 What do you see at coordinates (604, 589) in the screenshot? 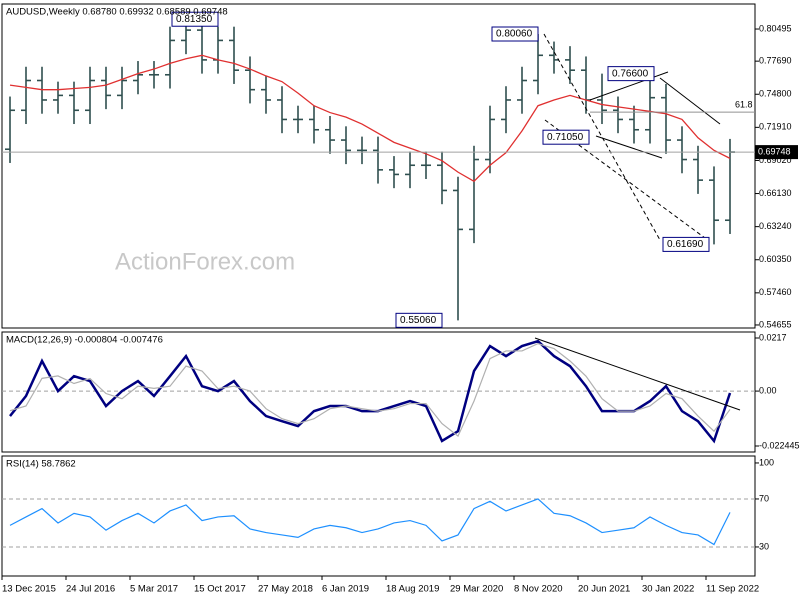
I see `x-tick-label: 20 Jun 2021` at bounding box center [604, 589].